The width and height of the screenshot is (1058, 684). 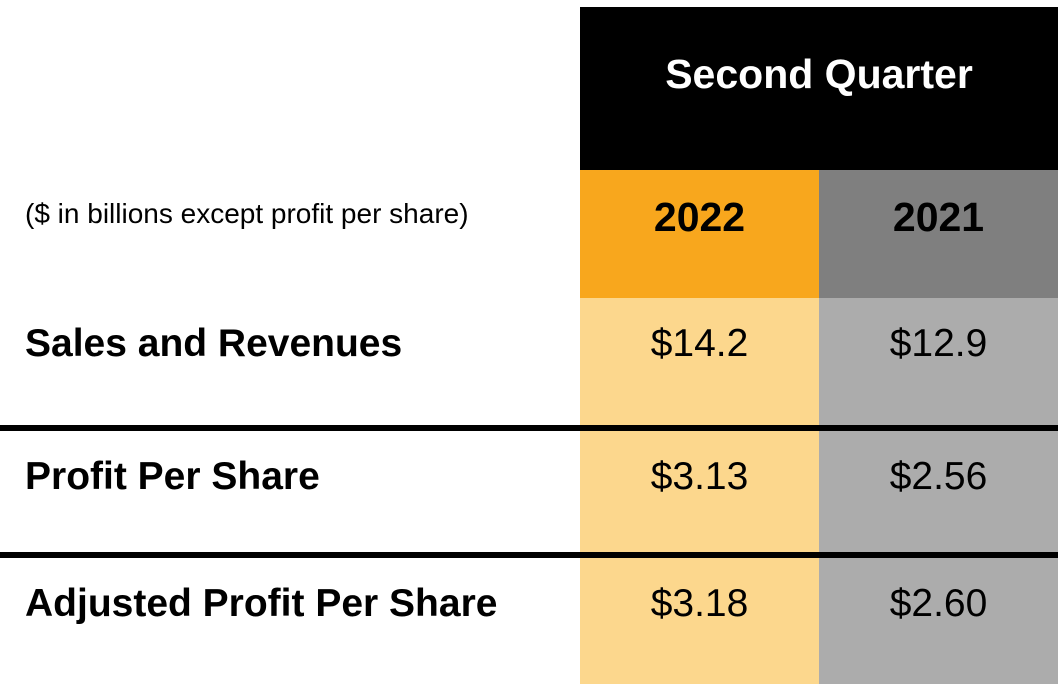 I want to click on cell-adjusted-profit-per-share-2022: $3.18, so click(x=699, y=621).